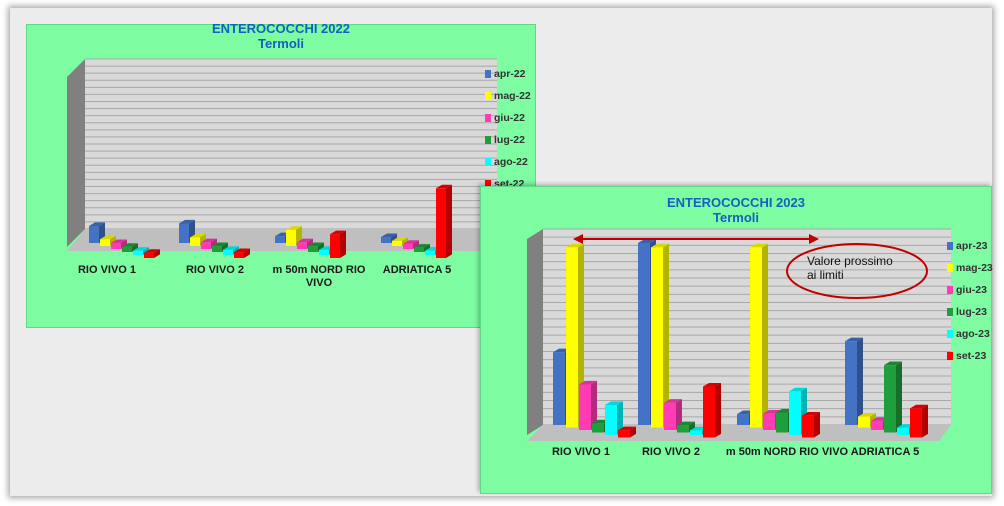 The width and height of the screenshot is (1004, 506). Describe the element at coordinates (509, 118) in the screenshot. I see `c1-legend-label: giu-22` at that location.